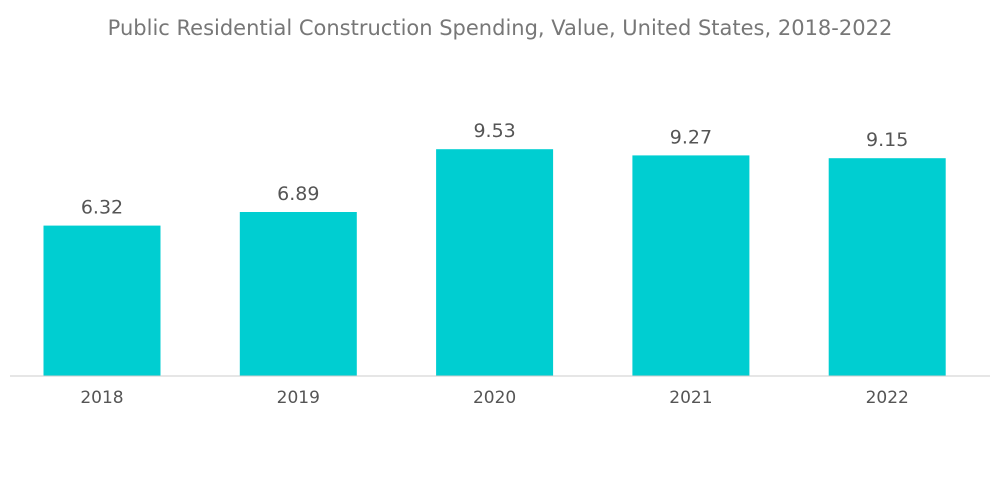 This screenshot has width=1000, height=504. I want to click on value-label-2020: 9.53, so click(494, 131).